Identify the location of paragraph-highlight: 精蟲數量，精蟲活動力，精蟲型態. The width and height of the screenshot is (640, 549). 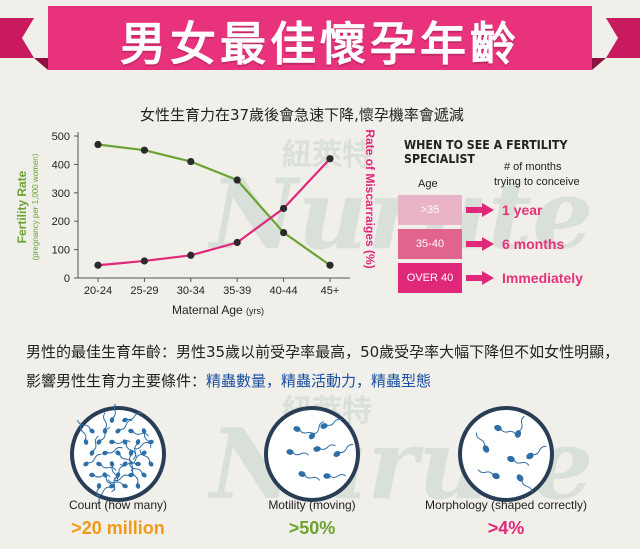
(319, 381).